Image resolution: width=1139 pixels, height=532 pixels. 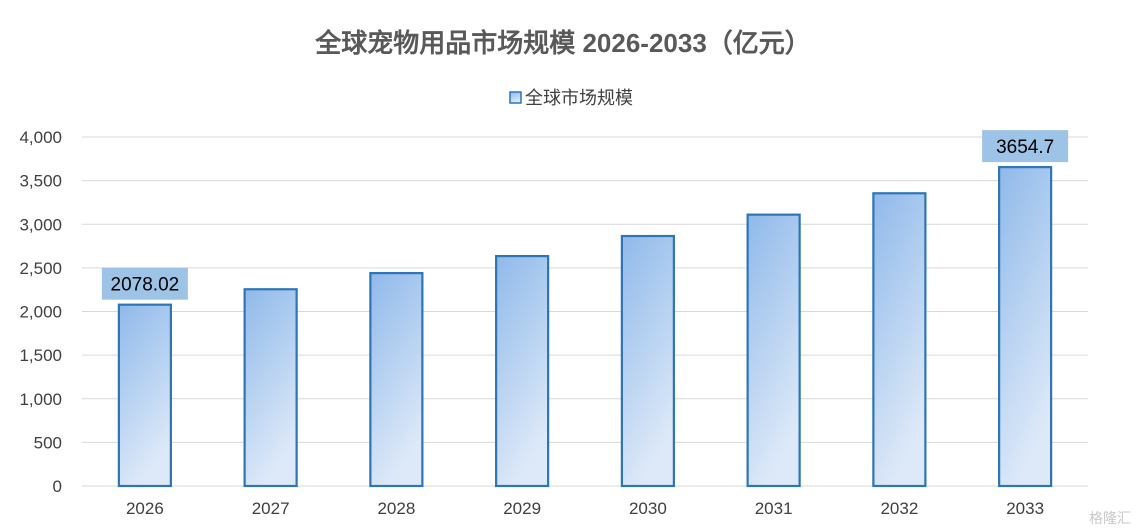 What do you see at coordinates (522, 508) in the screenshot?
I see `x-tick-label: 2029` at bounding box center [522, 508].